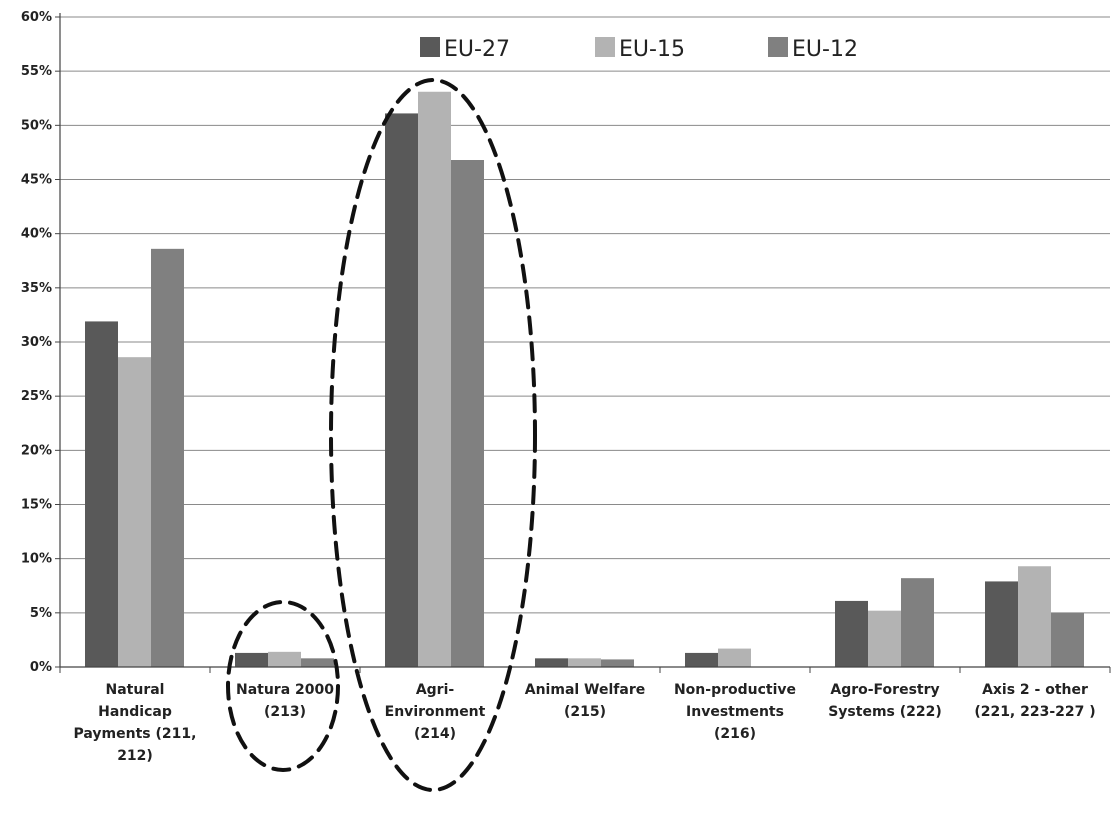  I want to click on x-category-label-line: Environment, so click(435, 712).